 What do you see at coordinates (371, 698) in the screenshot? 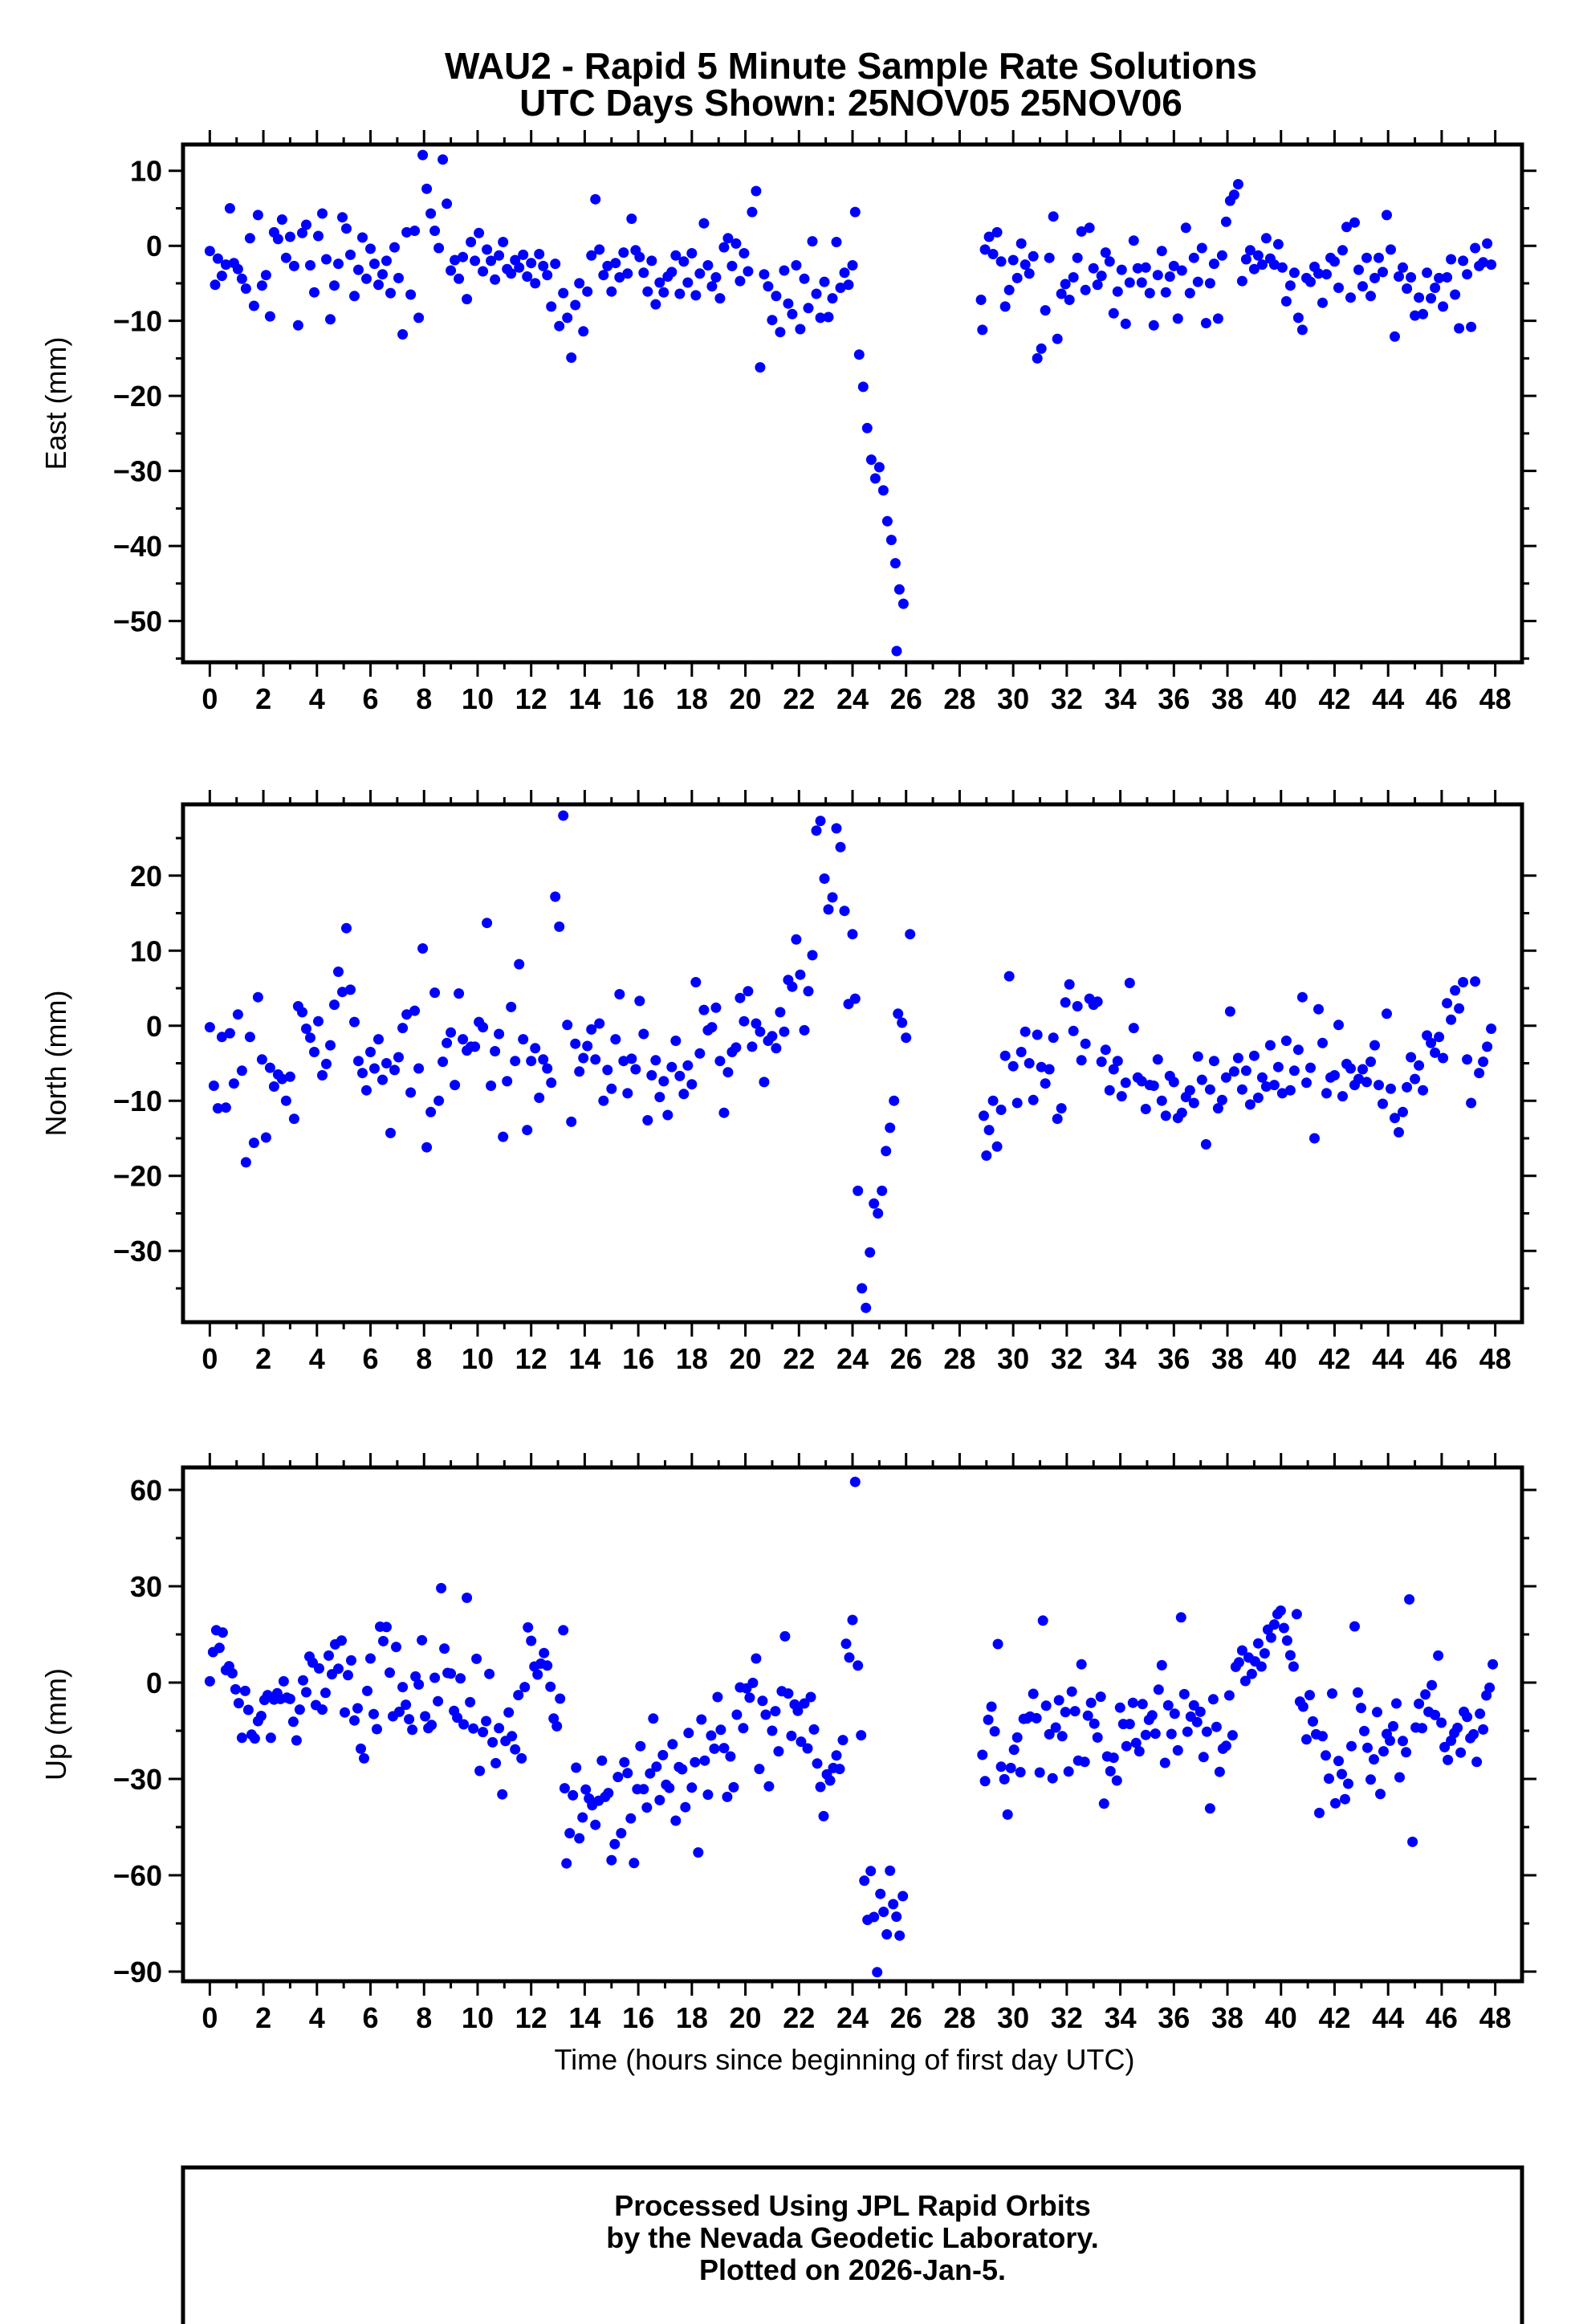
I see `x-tick-label: 6` at bounding box center [371, 698].